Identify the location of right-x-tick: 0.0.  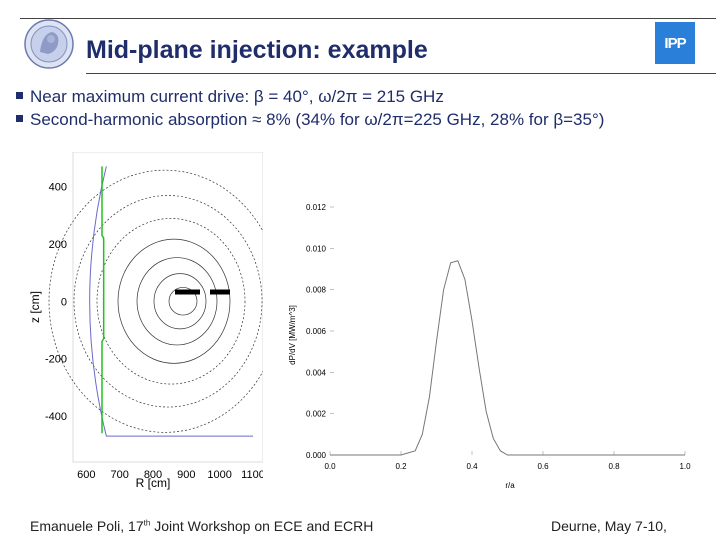
(330, 466).